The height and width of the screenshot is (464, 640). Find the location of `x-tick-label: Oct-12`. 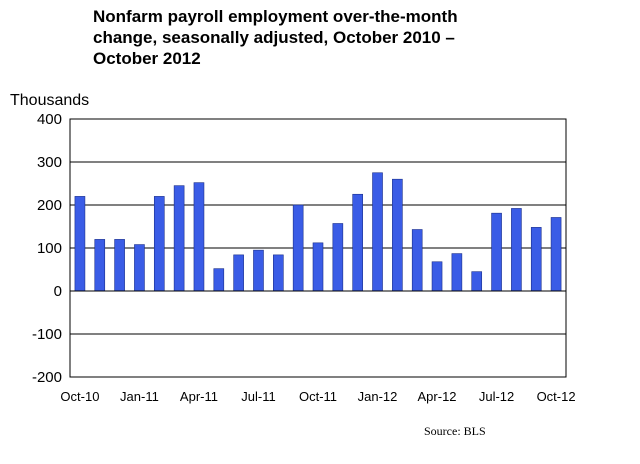

x-tick-label: Oct-12 is located at coordinates (556, 396).